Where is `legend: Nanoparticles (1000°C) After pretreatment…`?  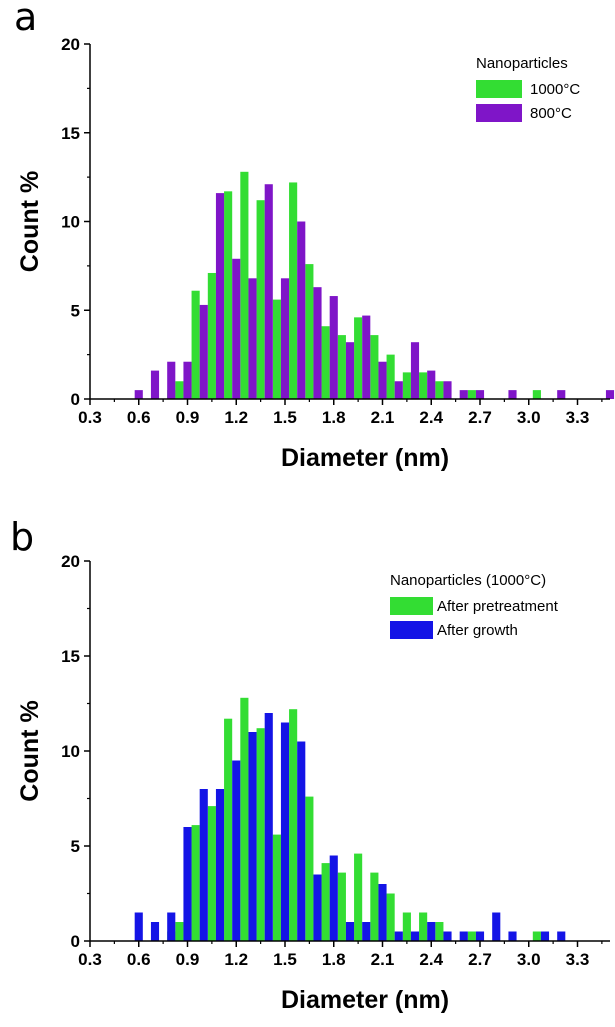
legend: Nanoparticles (1000°C) After pretreatment… is located at coordinates (474, 605).